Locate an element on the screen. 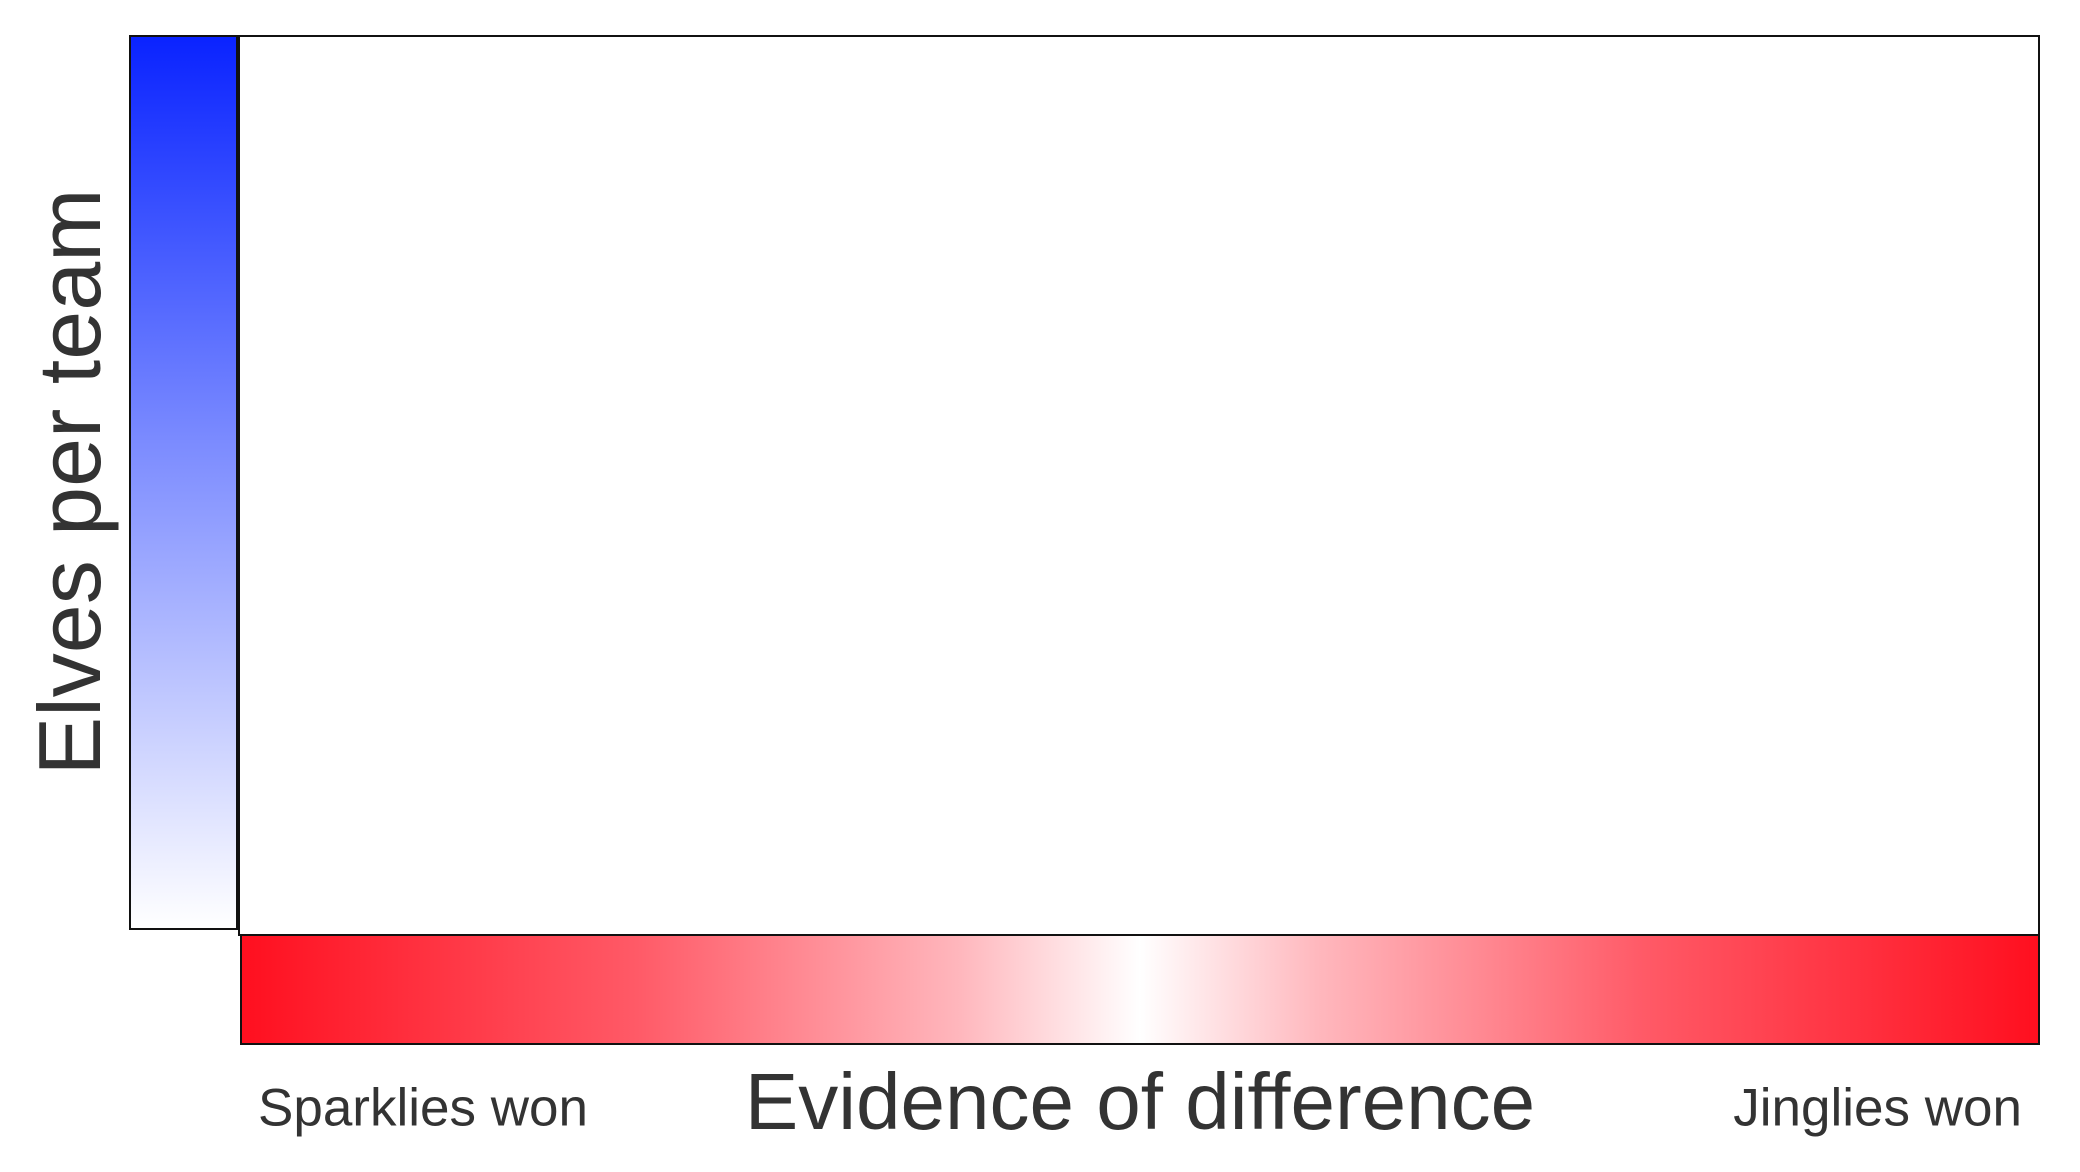 Image resolution: width=2080 pixels, height=1172 pixels. x-axis-label: Evidence of difference is located at coordinates (1140, 1101).